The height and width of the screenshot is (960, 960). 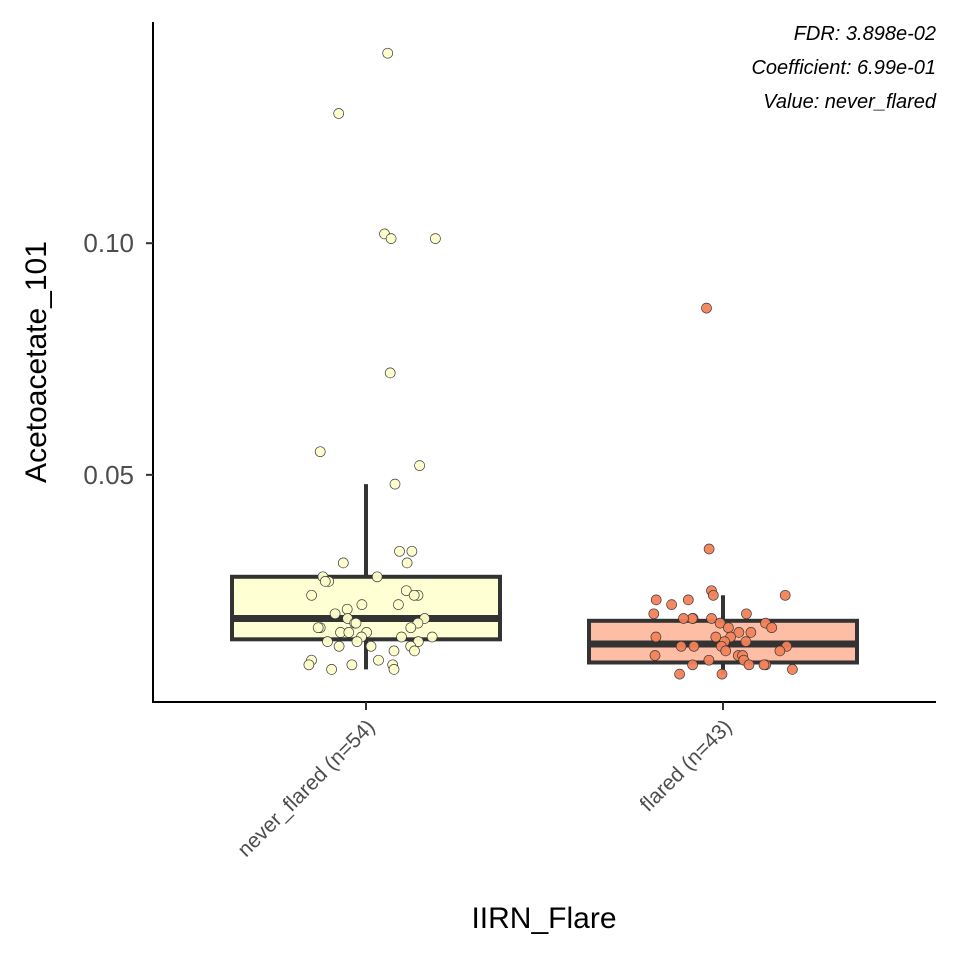 What do you see at coordinates (36, 362) in the screenshot?
I see `y-axis-title: Acetoacetate_101` at bounding box center [36, 362].